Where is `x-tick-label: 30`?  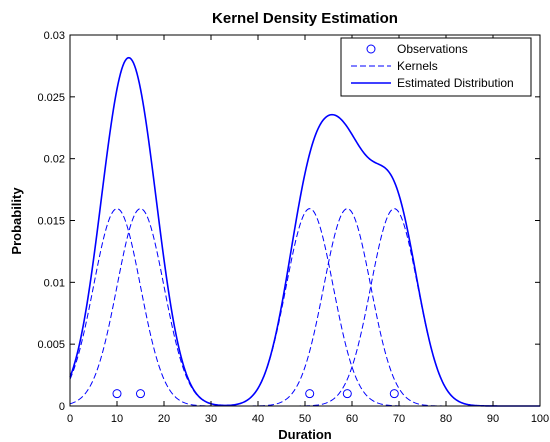 x-tick-label: 30 is located at coordinates (211, 419).